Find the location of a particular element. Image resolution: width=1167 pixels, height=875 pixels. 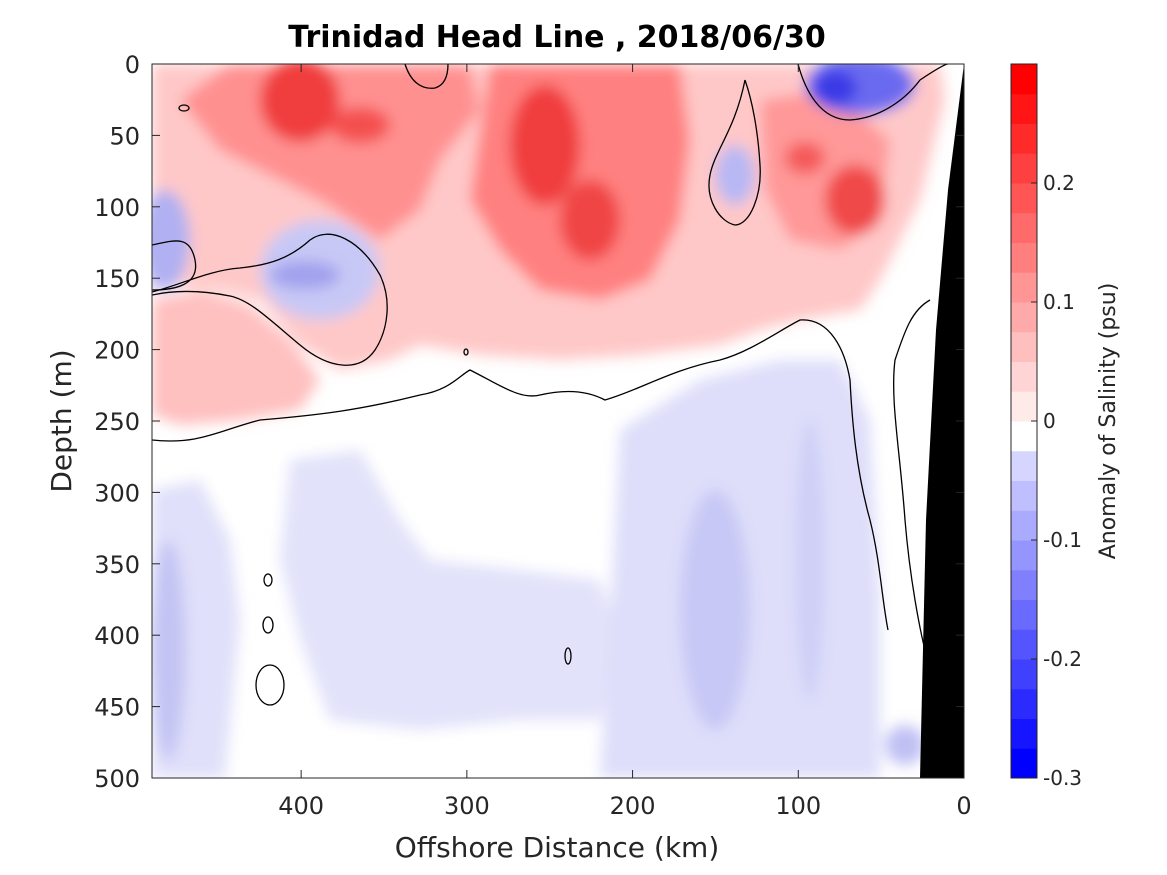

colorbar-label: Anomaly of Salinity (psu) is located at coordinates (1108, 421).